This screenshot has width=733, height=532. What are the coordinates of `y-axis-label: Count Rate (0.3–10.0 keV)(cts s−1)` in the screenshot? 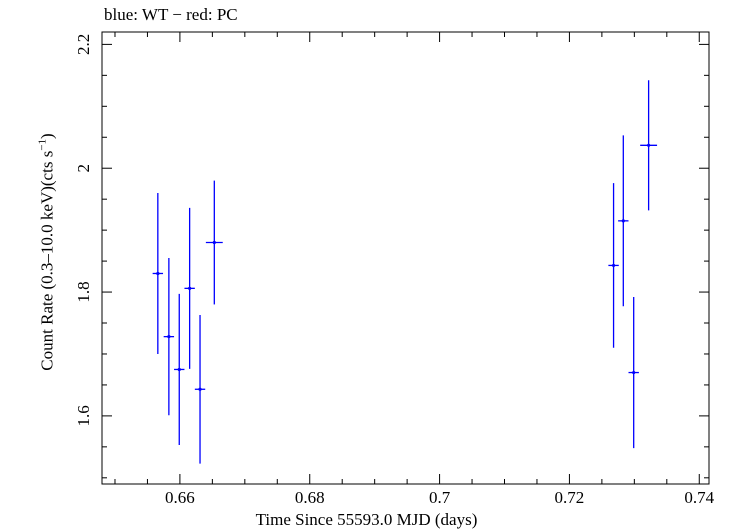 It's located at (47, 251).